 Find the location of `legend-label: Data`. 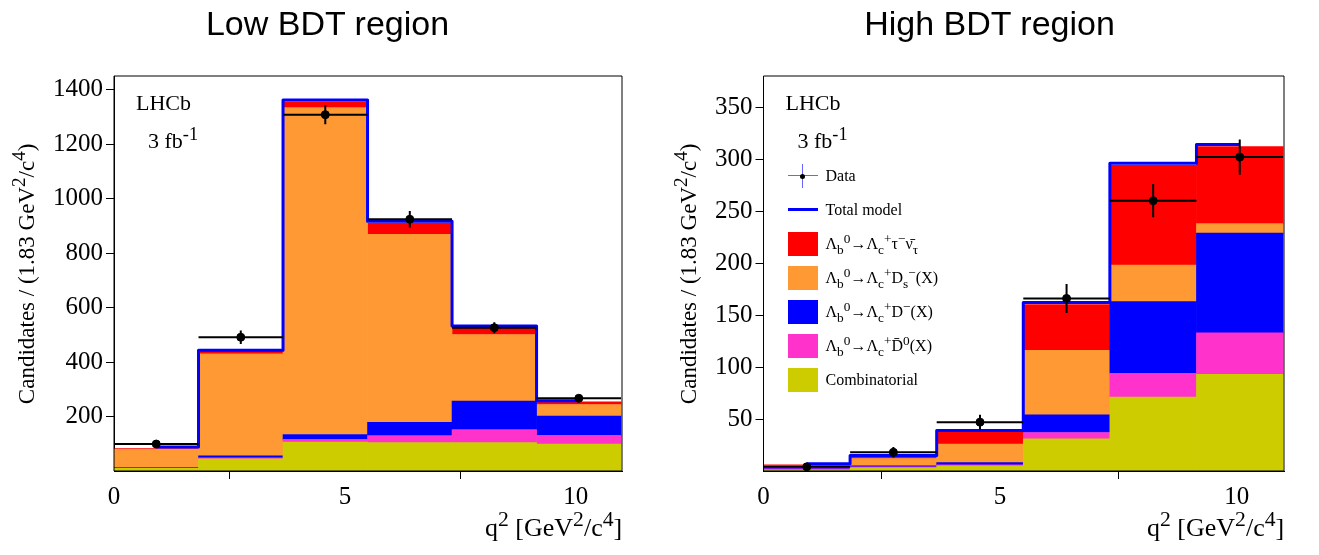

legend-label: Data is located at coordinates (840, 175).